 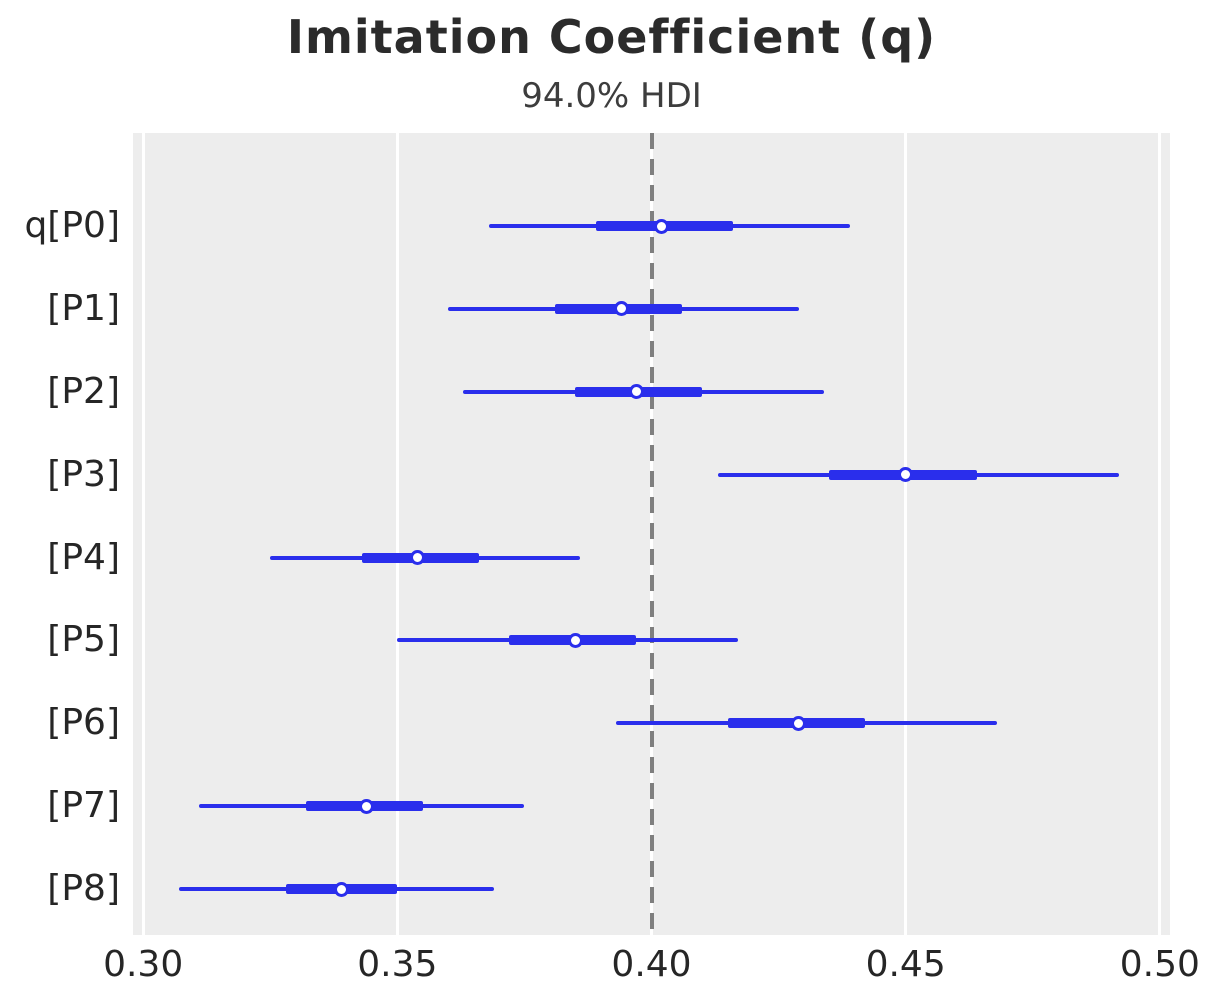 What do you see at coordinates (83, 557) in the screenshot?
I see `y-tick-label: [P4]` at bounding box center [83, 557].